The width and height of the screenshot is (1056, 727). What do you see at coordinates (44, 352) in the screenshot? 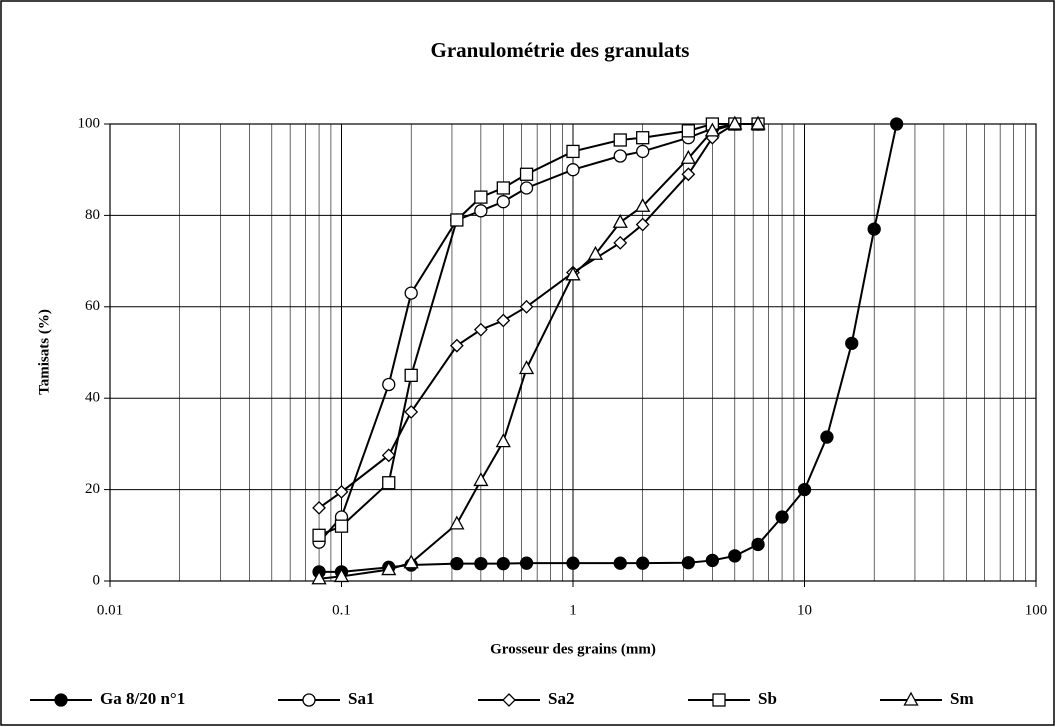
I see `y-axis-label: Tamisats (%)` at bounding box center [44, 352].